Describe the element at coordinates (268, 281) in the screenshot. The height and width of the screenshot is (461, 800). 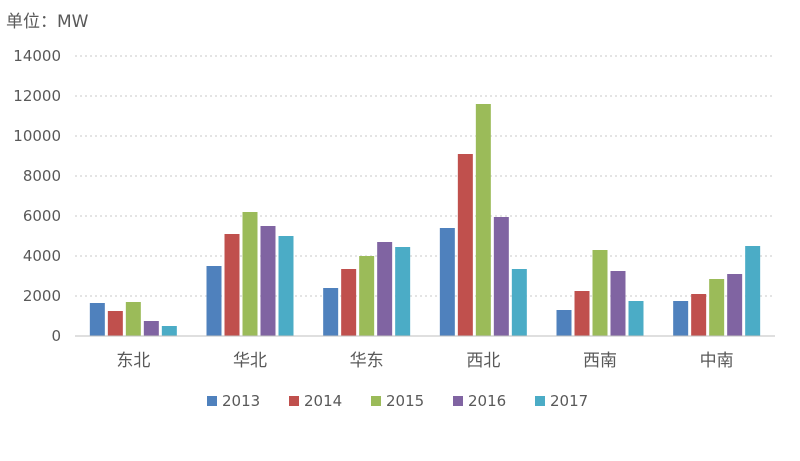
I see `bar-2016-华北` at that location.